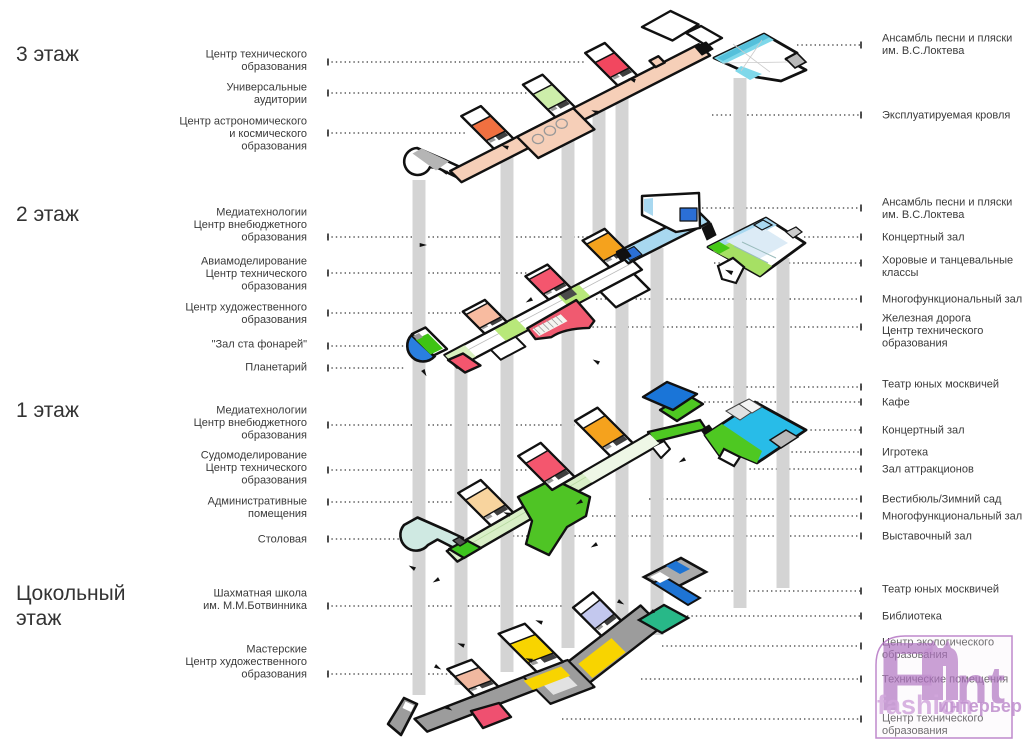  What do you see at coordinates (276, 650) in the screenshot?
I see `svg-text: Мастерские` at bounding box center [276, 650].